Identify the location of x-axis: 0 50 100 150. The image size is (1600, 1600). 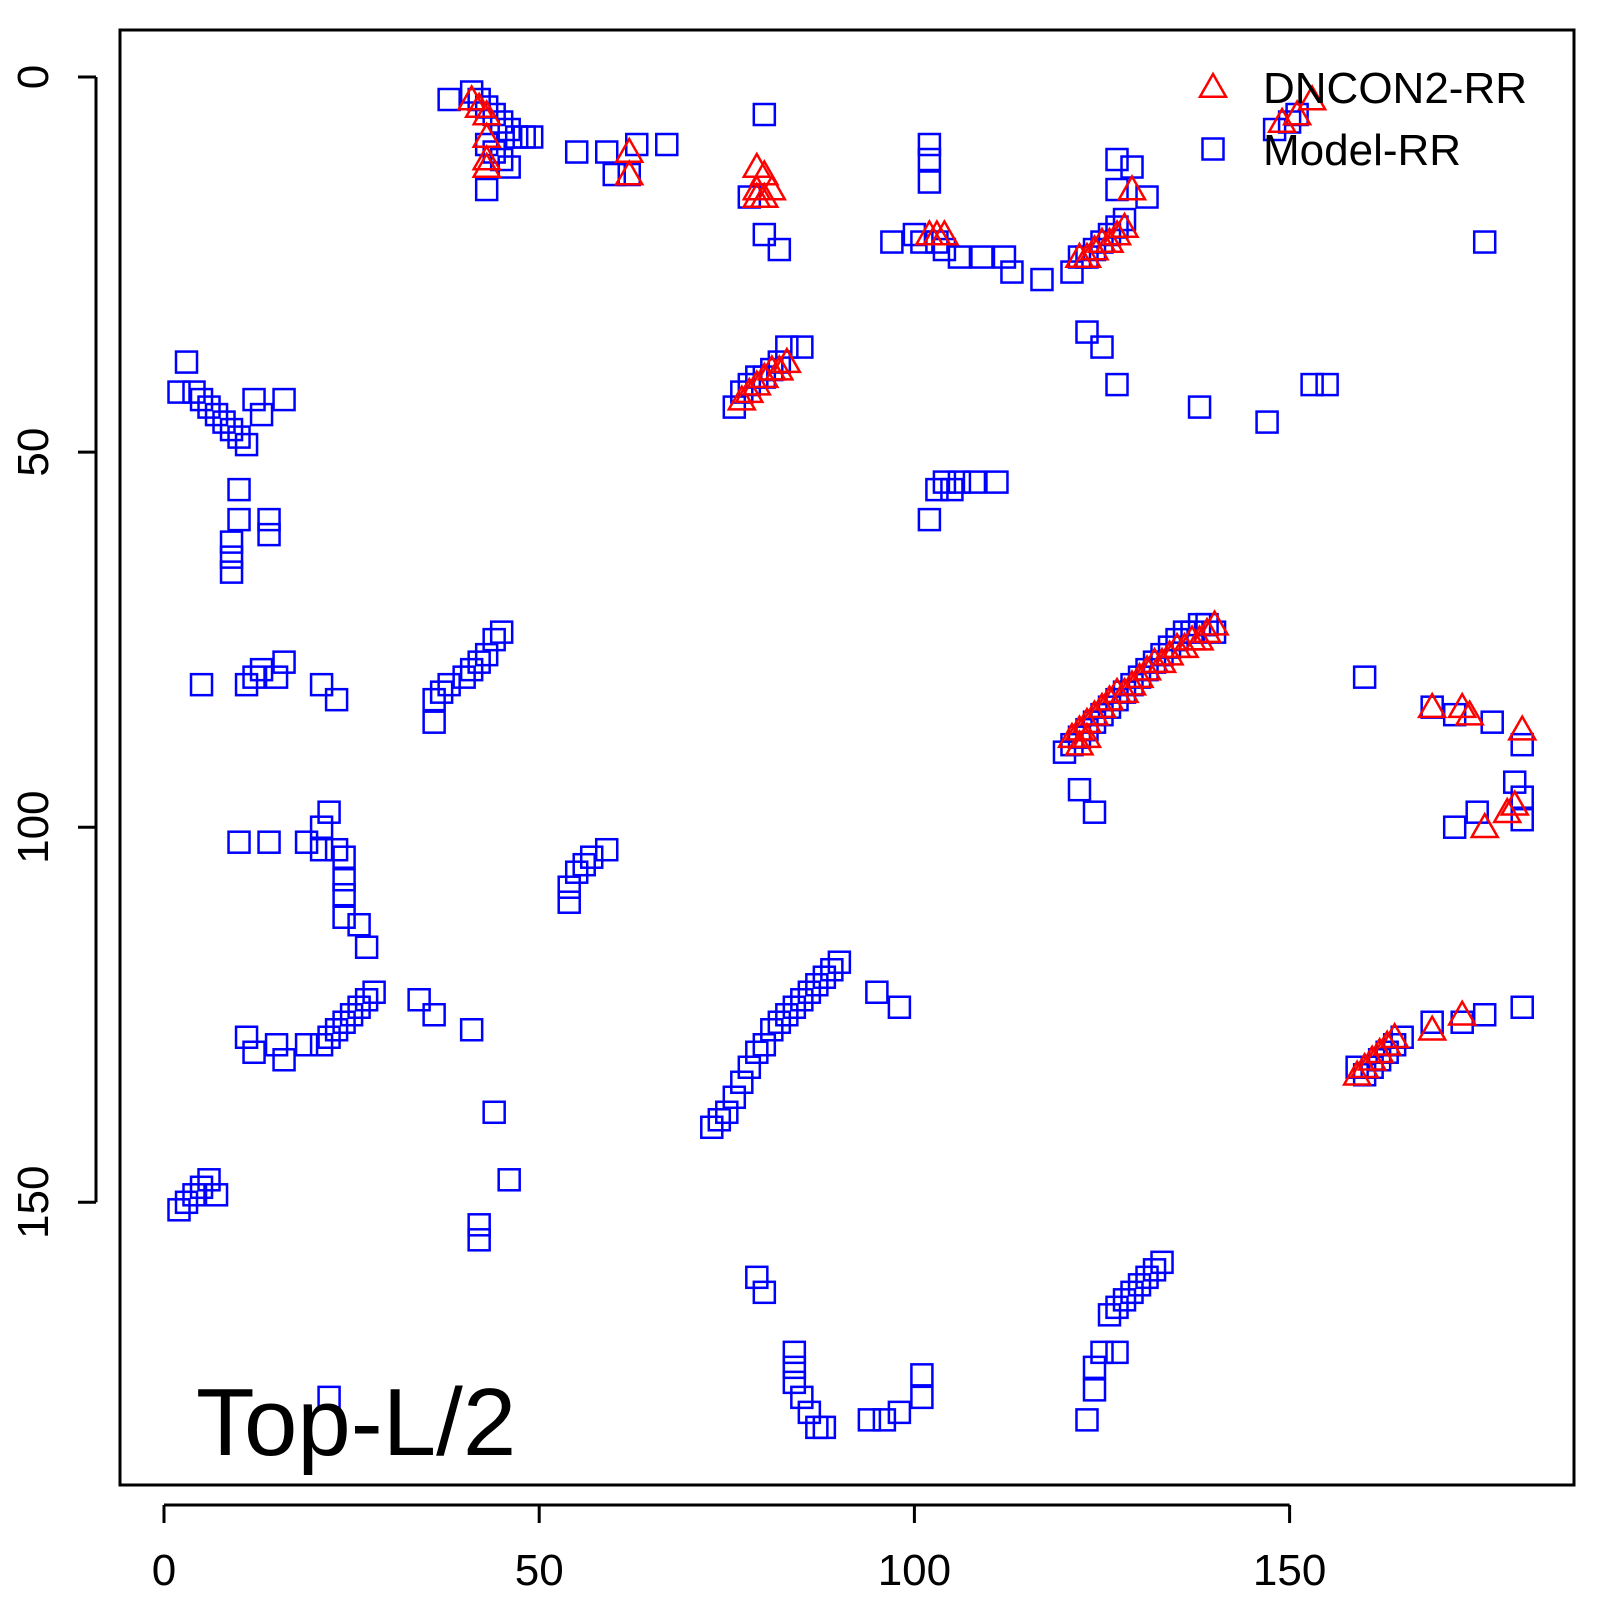
(739, 1549).